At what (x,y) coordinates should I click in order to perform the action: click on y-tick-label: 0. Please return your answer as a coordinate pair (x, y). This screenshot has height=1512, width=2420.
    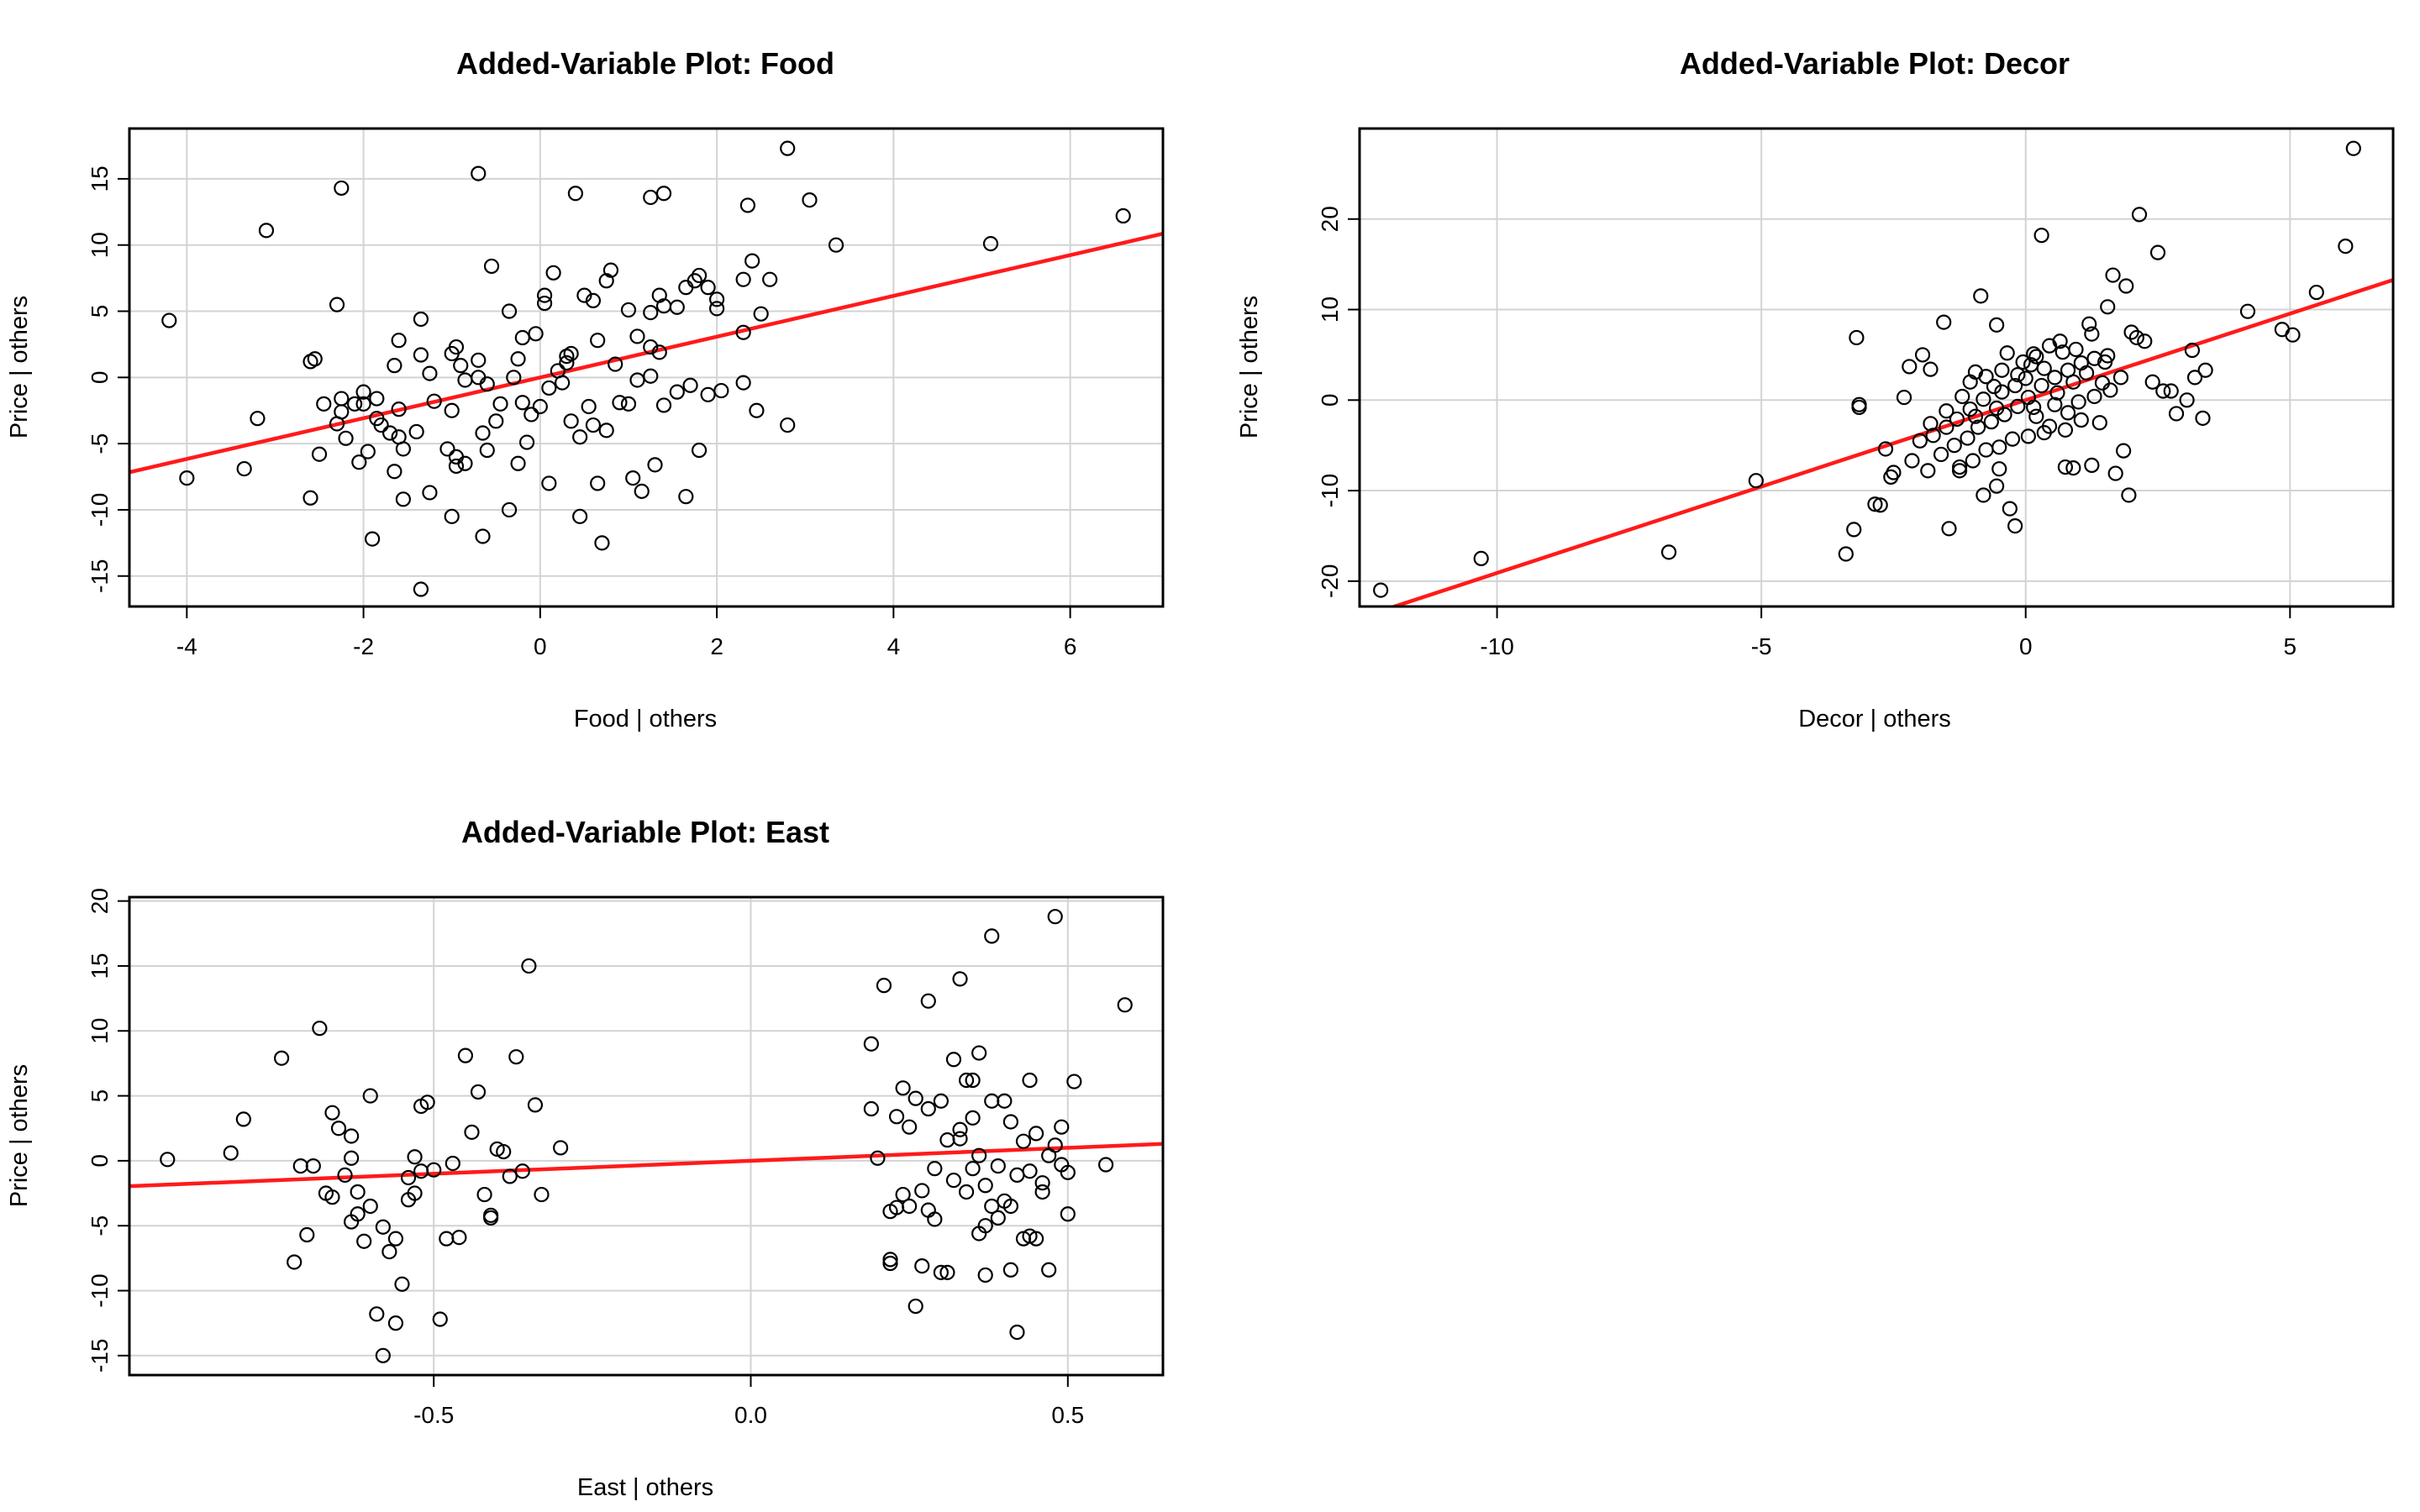
    Looking at the image, I should click on (100, 378).